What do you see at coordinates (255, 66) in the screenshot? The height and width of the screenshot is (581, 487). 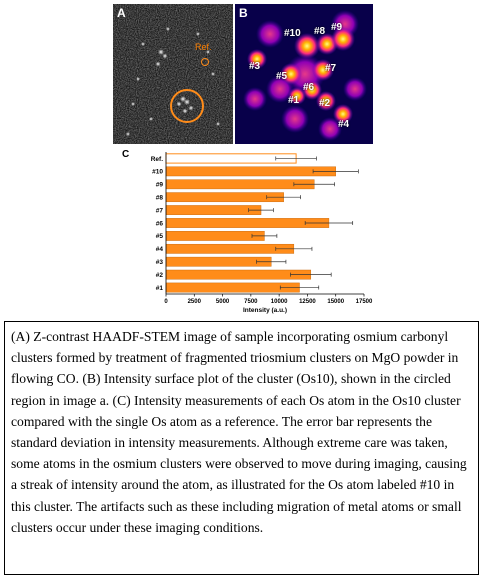 I see `atom-label: #3` at bounding box center [255, 66].